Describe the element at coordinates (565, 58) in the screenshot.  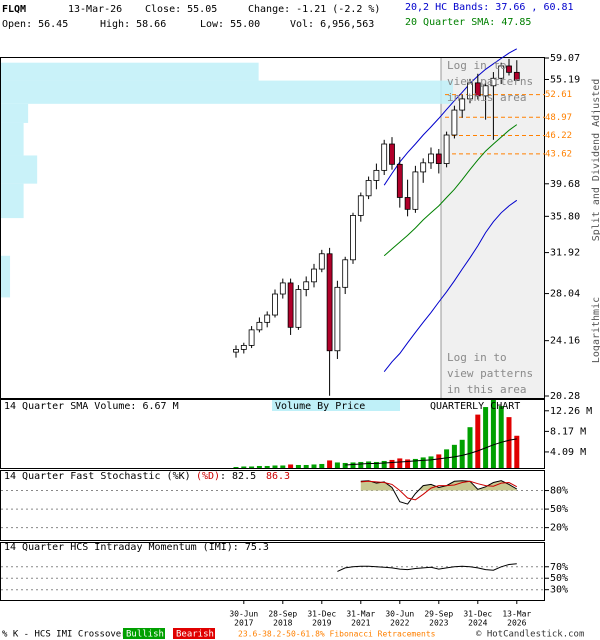
I see `y-tick-label: 59.07` at that location.